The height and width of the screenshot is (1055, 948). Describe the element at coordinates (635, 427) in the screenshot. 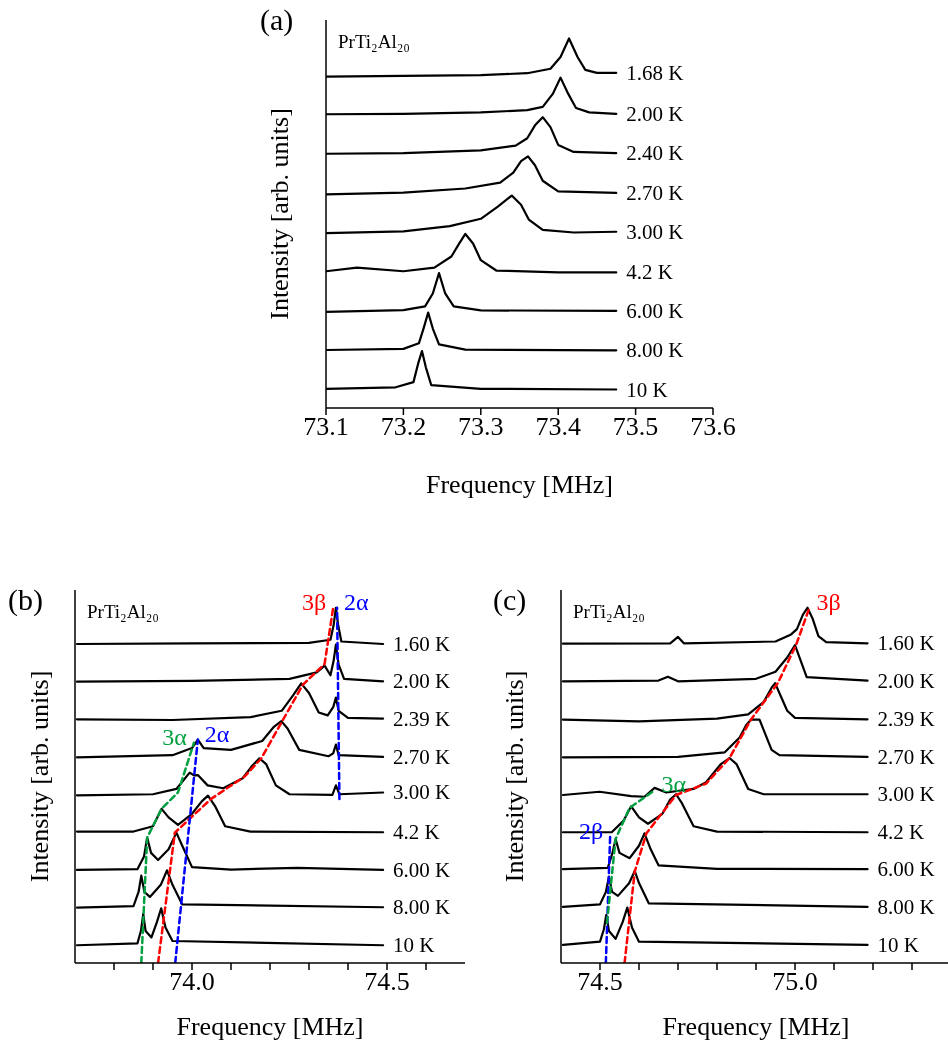

I see `x-tick-label: 73.5` at that location.